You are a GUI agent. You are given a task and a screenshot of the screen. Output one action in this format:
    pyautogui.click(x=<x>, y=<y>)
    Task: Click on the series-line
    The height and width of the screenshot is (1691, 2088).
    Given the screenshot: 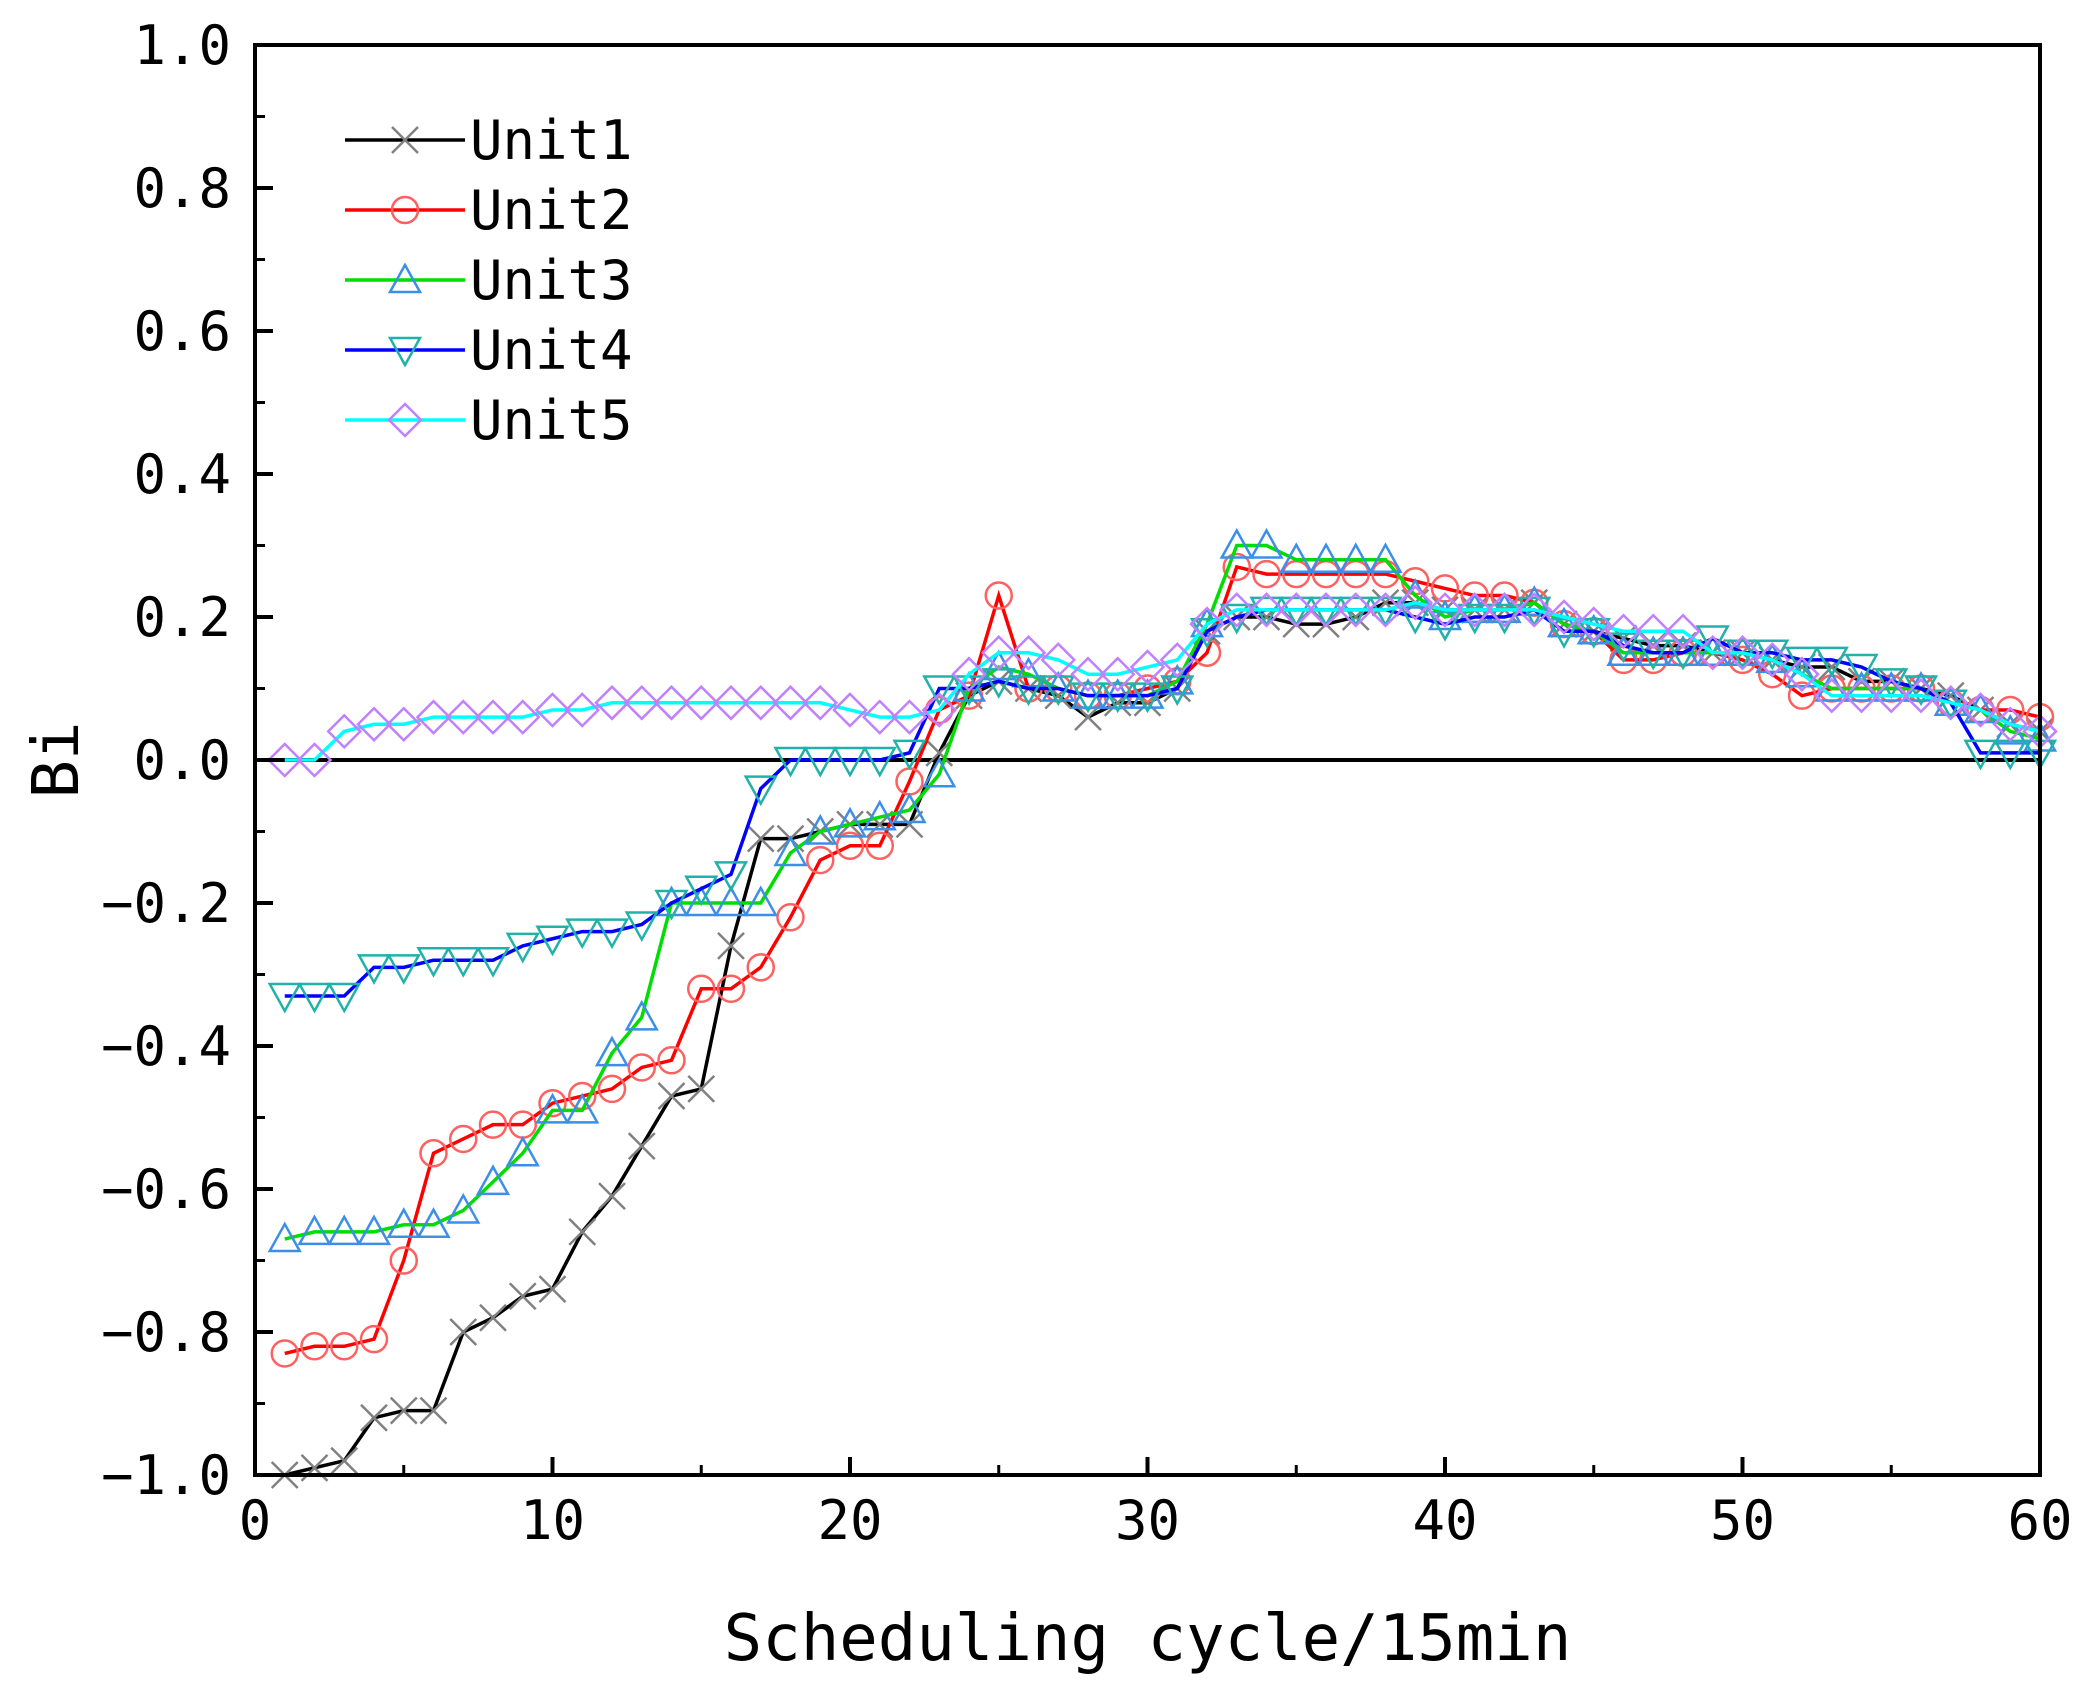 What is the action you would take?
    pyautogui.click(x=1162, y=681)
    